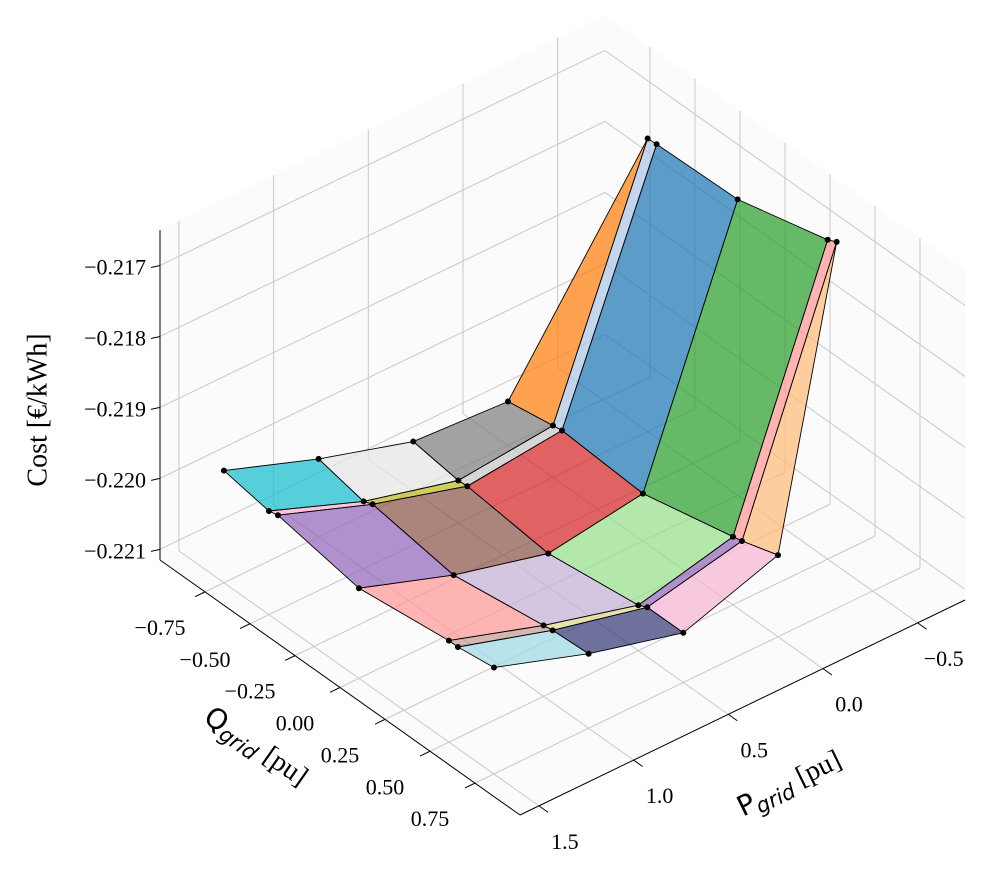 The width and height of the screenshot is (996, 874). Describe the element at coordinates (37, 409) in the screenshot. I see `z-axis-label: Cost [€/kWh]` at that location.